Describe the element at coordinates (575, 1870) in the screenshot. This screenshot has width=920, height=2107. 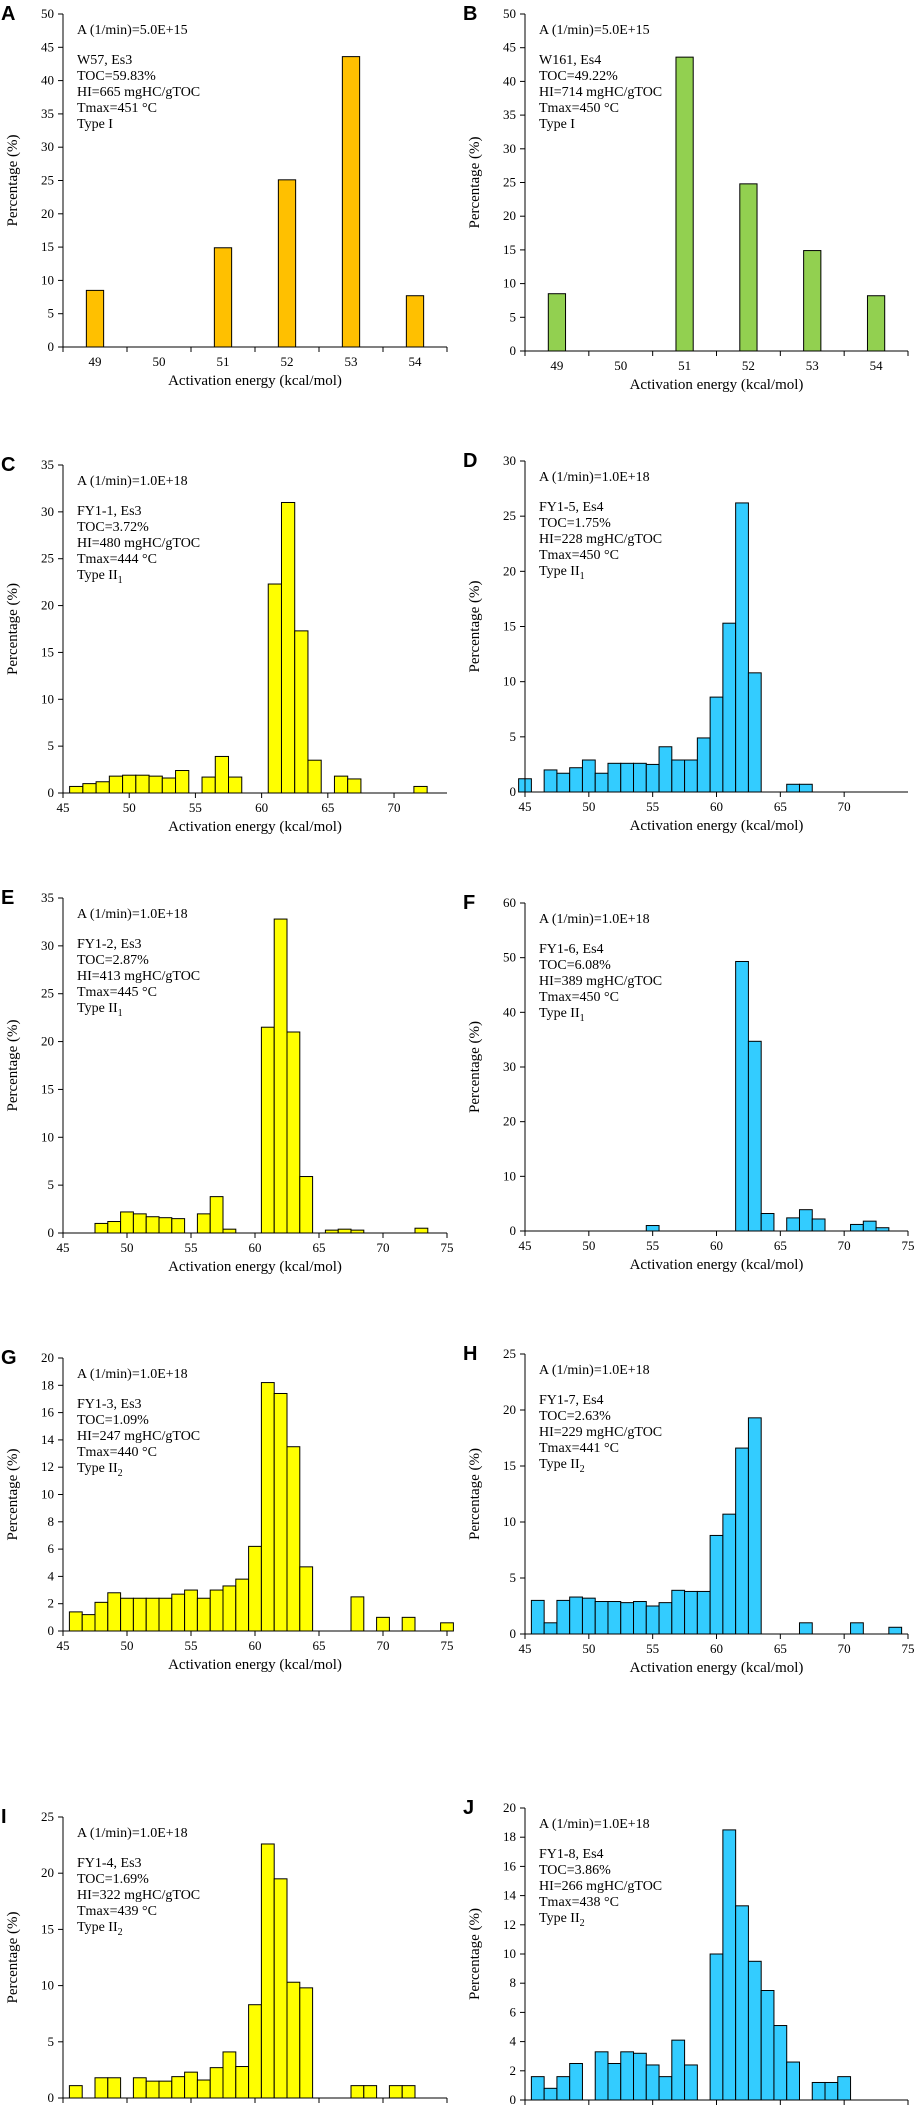
I see `annotation-line-j: TOC=3.86%` at that location.